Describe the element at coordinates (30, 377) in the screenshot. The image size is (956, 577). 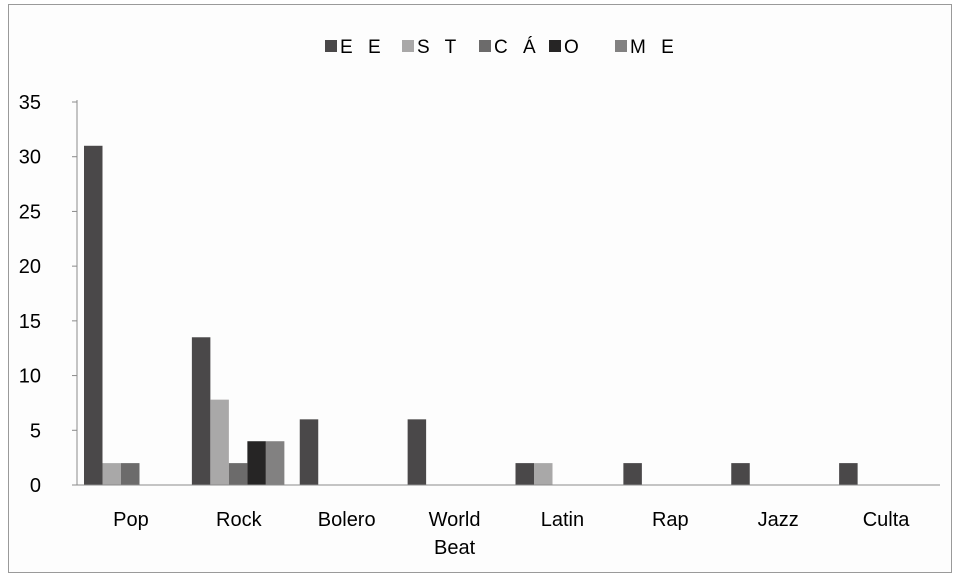
I see `y-tick-label-2: 10` at that location.